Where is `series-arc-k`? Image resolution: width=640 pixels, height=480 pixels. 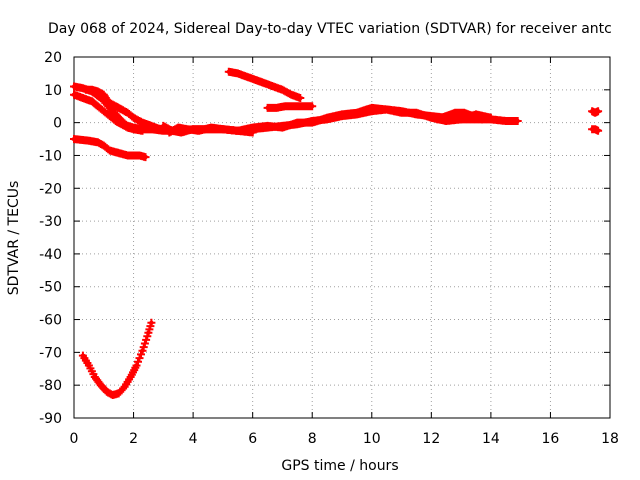
series-arc-k is located at coordinates (290, 107).